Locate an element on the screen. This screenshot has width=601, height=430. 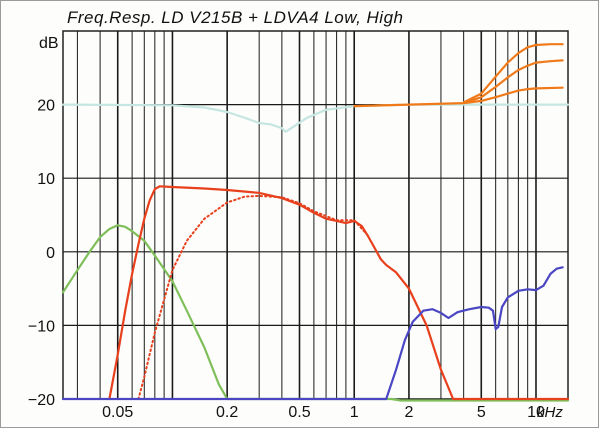
x-tick-label: 10 is located at coordinates (536, 412).